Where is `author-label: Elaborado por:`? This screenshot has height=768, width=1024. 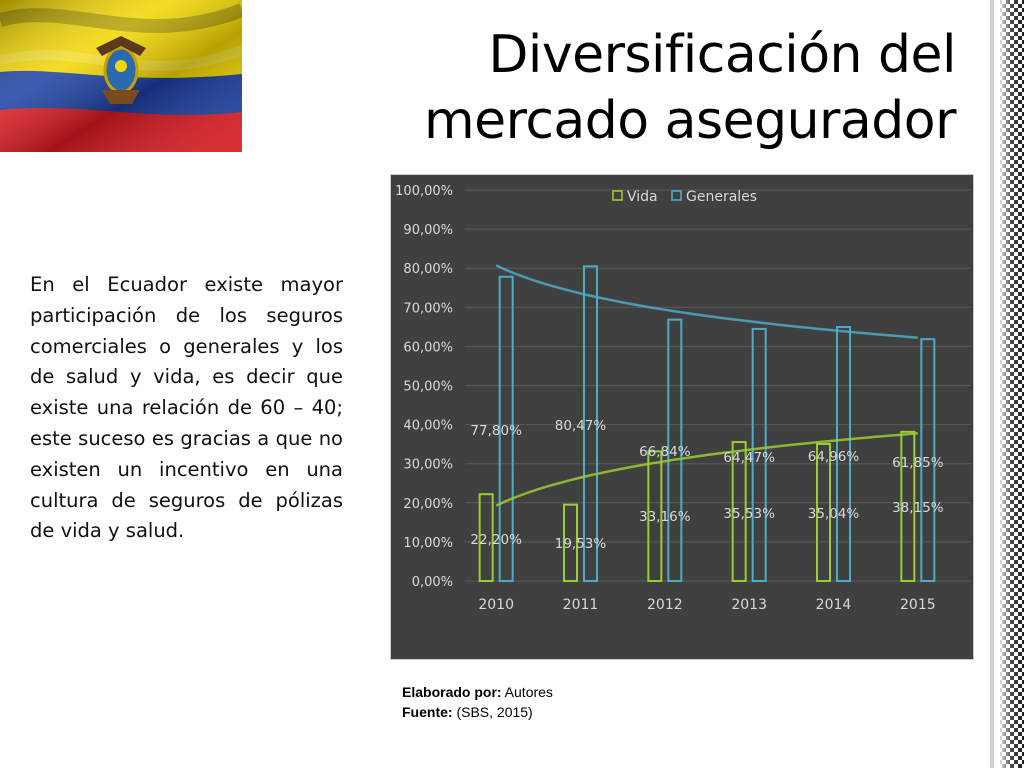 author-label: Elaborado por: is located at coordinates (452, 692).